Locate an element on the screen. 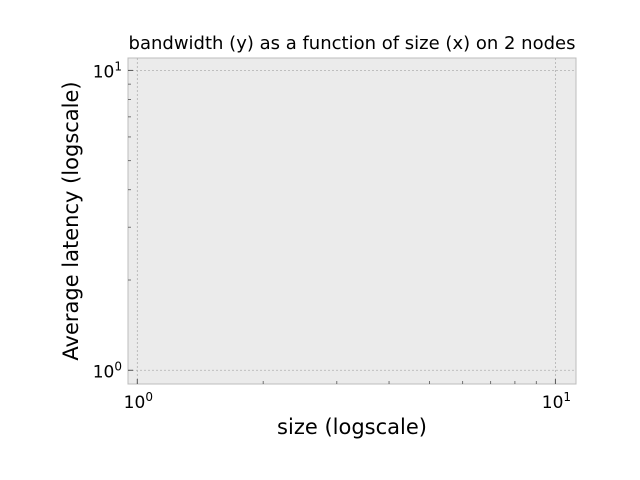 The image size is (640, 480). y-tick-label: 10⁰ is located at coordinates (107, 370).